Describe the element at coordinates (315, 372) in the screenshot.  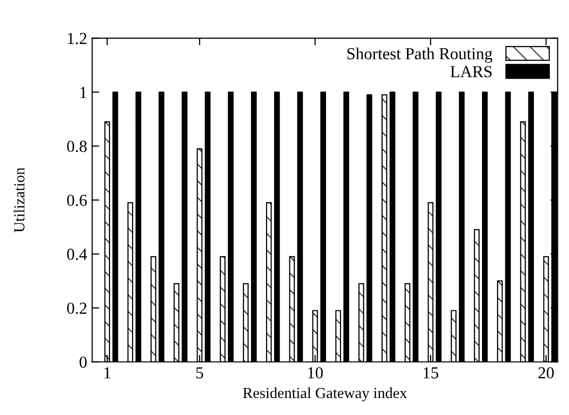
I see `x-tick-label: 10` at that location.